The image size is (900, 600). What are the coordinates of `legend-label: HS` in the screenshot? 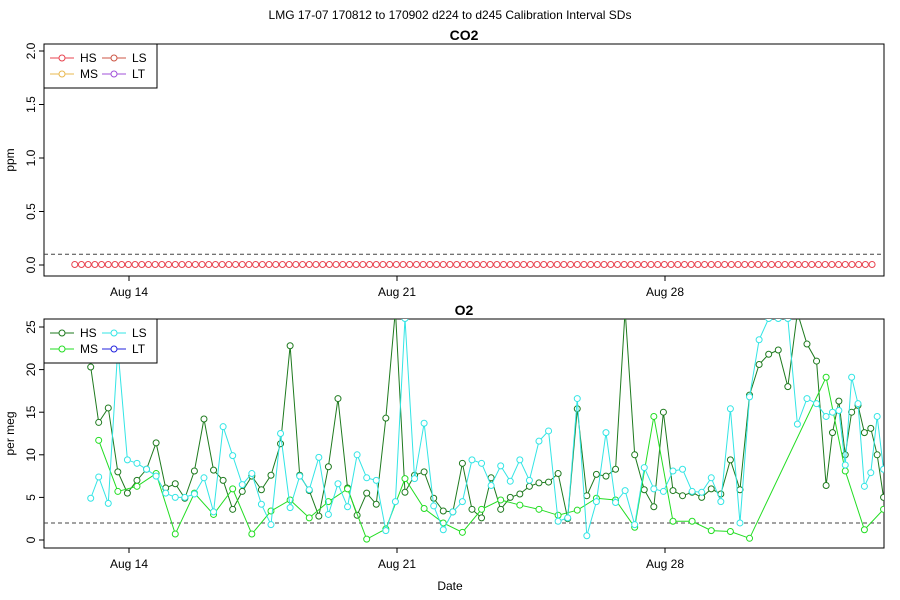 It's located at (88, 333).